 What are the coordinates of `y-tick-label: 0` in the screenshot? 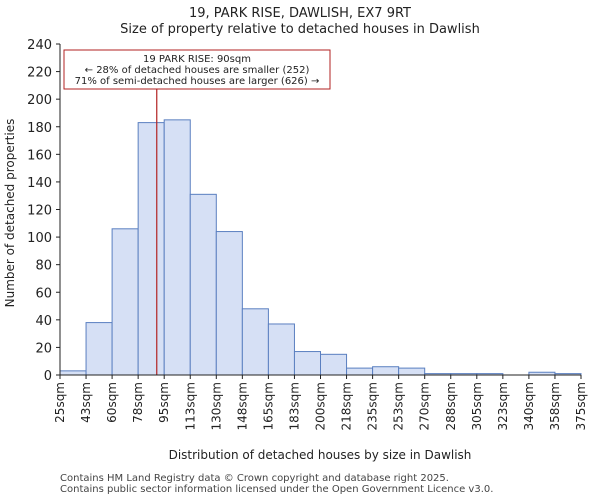 It's located at (48, 376).